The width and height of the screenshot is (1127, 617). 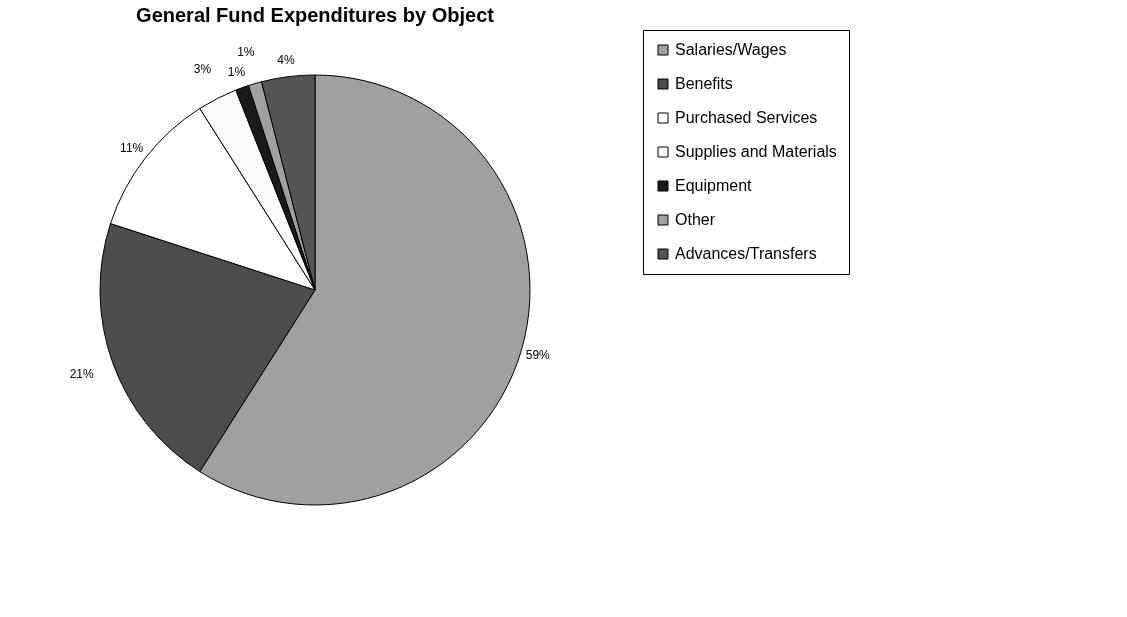 What do you see at coordinates (746, 117) in the screenshot?
I see `legend-label: Purchased Services` at bounding box center [746, 117].